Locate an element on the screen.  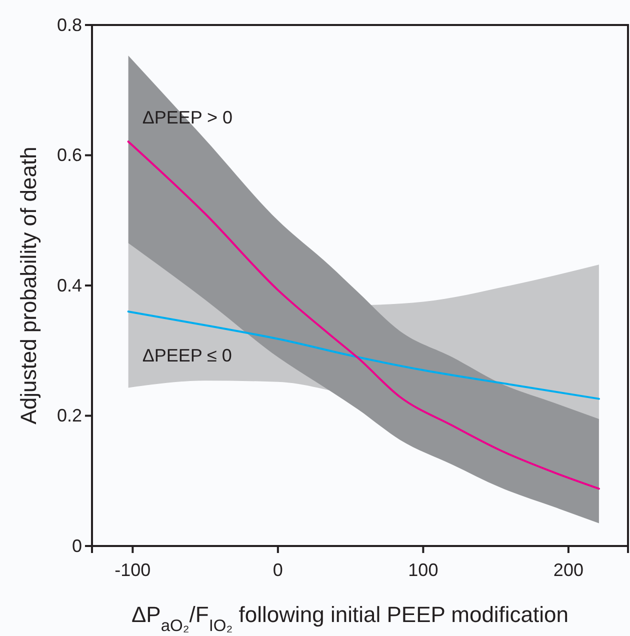
y-tick-label: 0 is located at coordinates (77, 546).